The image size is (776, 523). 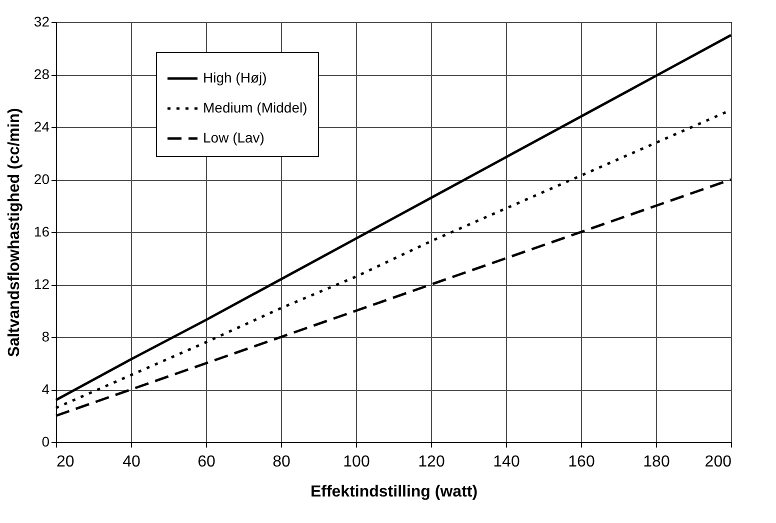 I want to click on legend-label: Medium (Middel), so click(x=255, y=108).